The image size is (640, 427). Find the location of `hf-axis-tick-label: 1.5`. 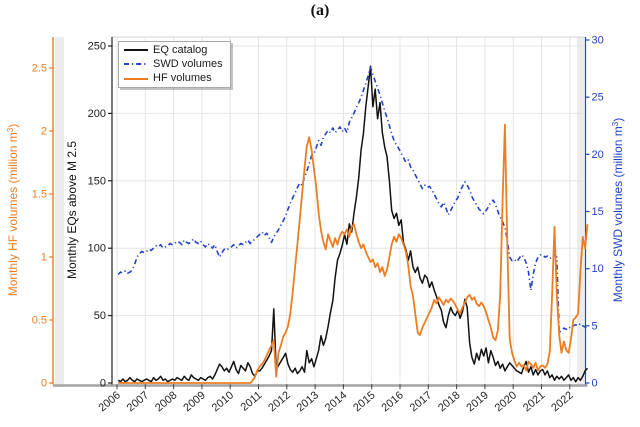

hf-axis-tick-label: 1.5 is located at coordinates (39, 195).